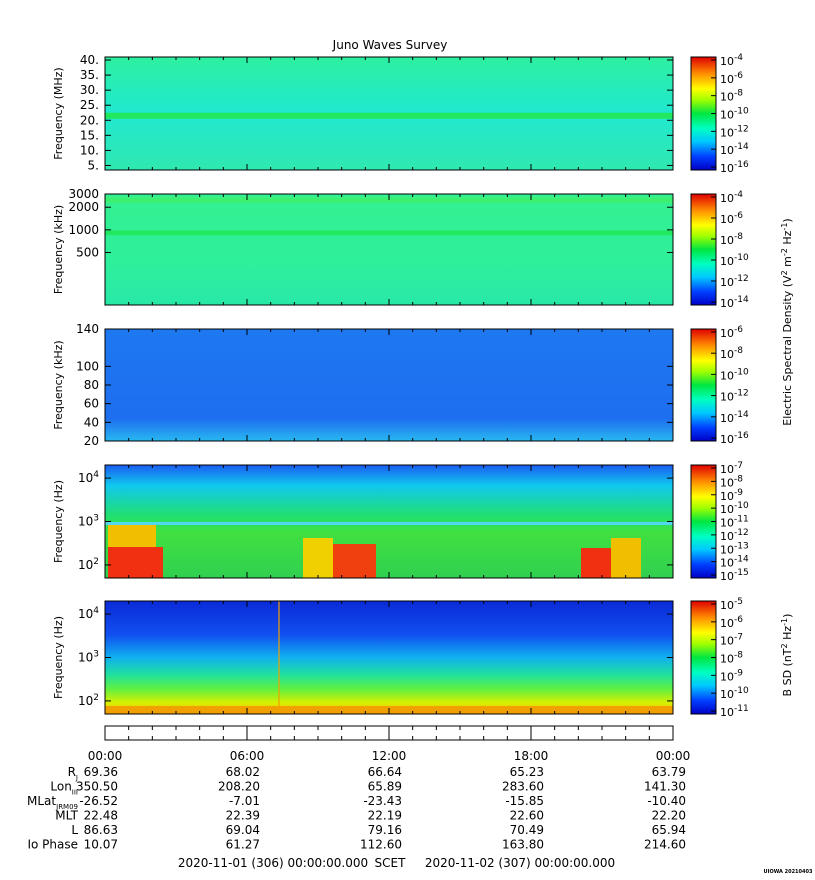 This screenshot has width=815, height=880. What do you see at coordinates (531, 756) in the screenshot?
I see `time-tick-label: 18:00` at bounding box center [531, 756].